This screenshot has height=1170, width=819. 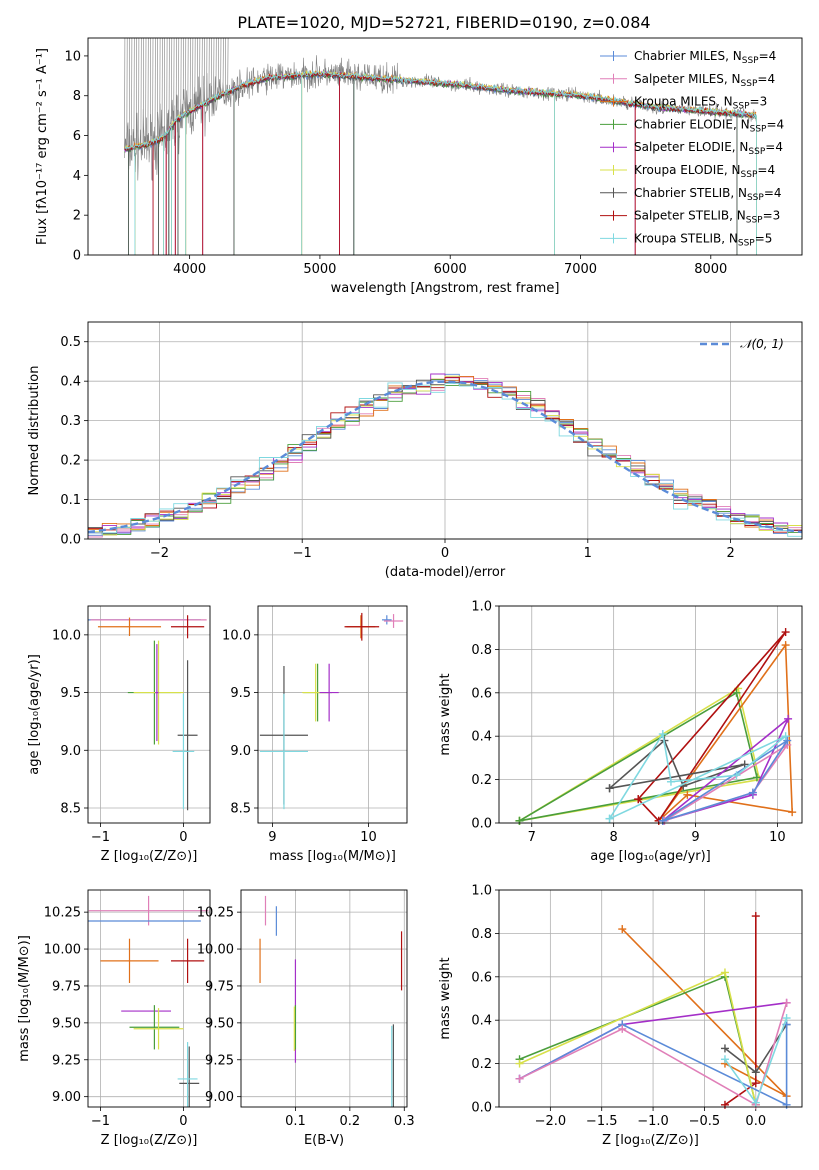 What do you see at coordinates (324, 1140) in the screenshot?
I see `x-axis-label: E(B-V)` at bounding box center [324, 1140].